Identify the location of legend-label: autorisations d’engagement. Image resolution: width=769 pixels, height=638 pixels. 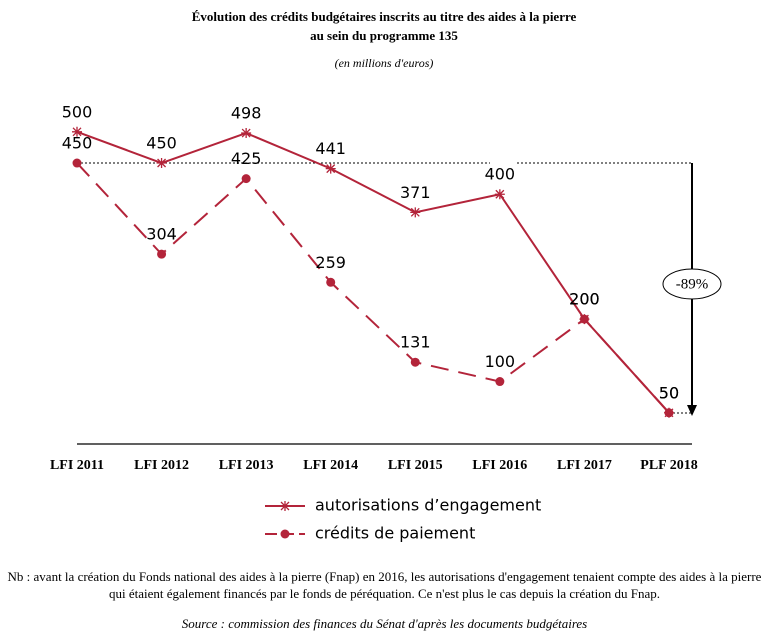
(428, 505).